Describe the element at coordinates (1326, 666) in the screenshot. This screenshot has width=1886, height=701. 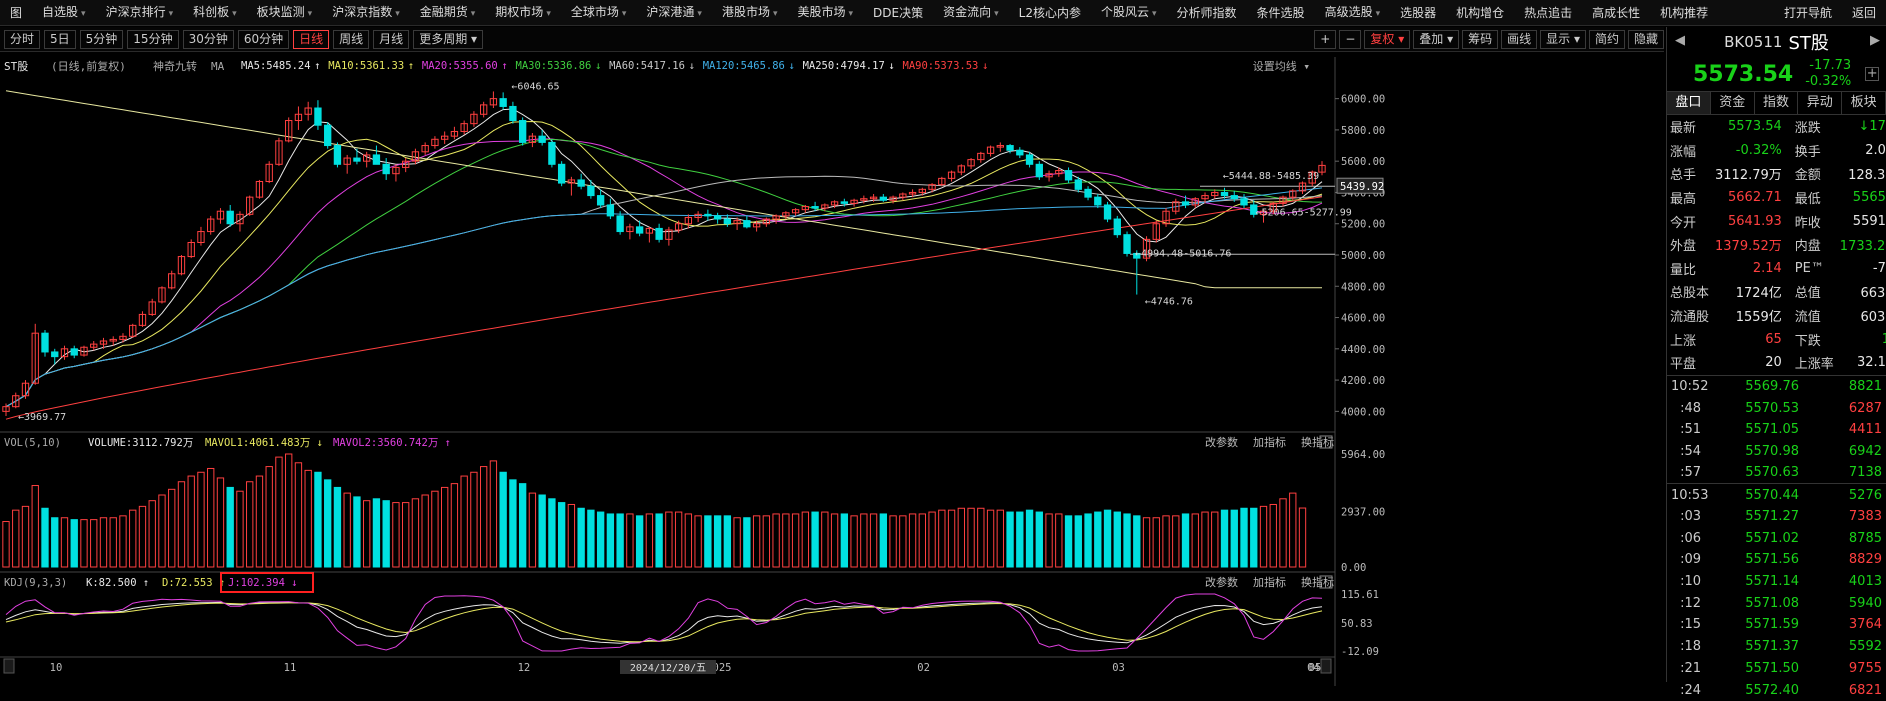
I see `scroll-right-icon` at that location.